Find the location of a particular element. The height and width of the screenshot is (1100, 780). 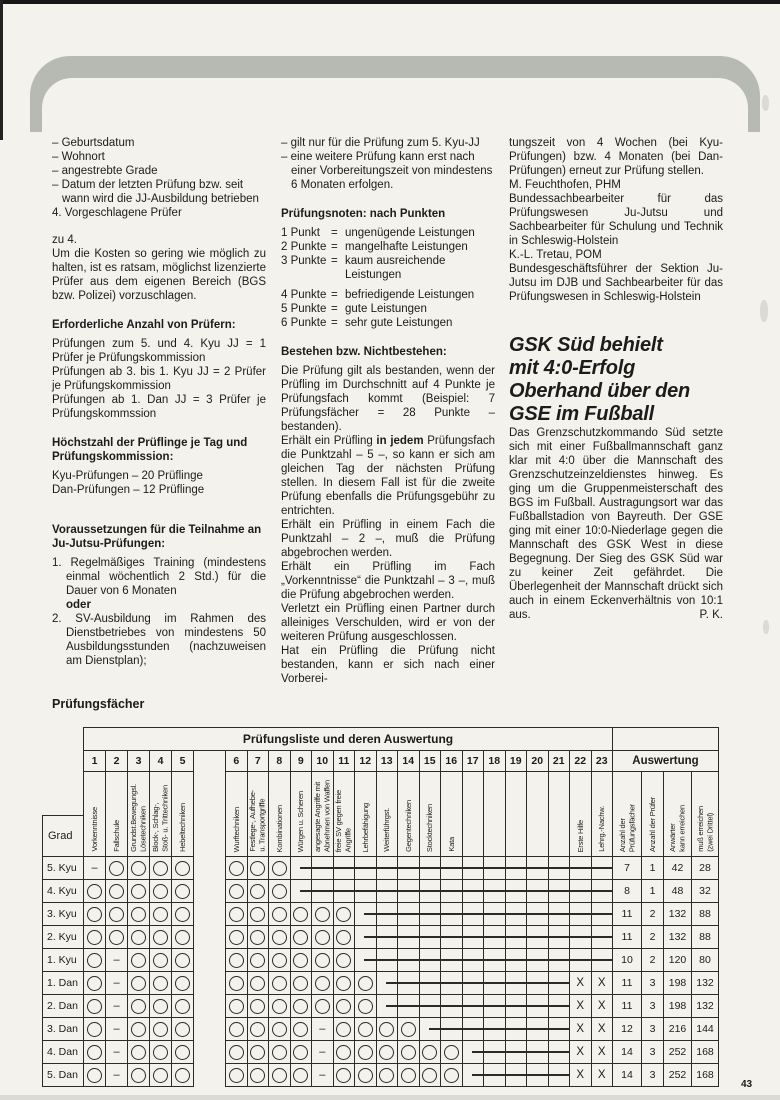

column-label-text: Fallschule is located at coordinates (116, 836).